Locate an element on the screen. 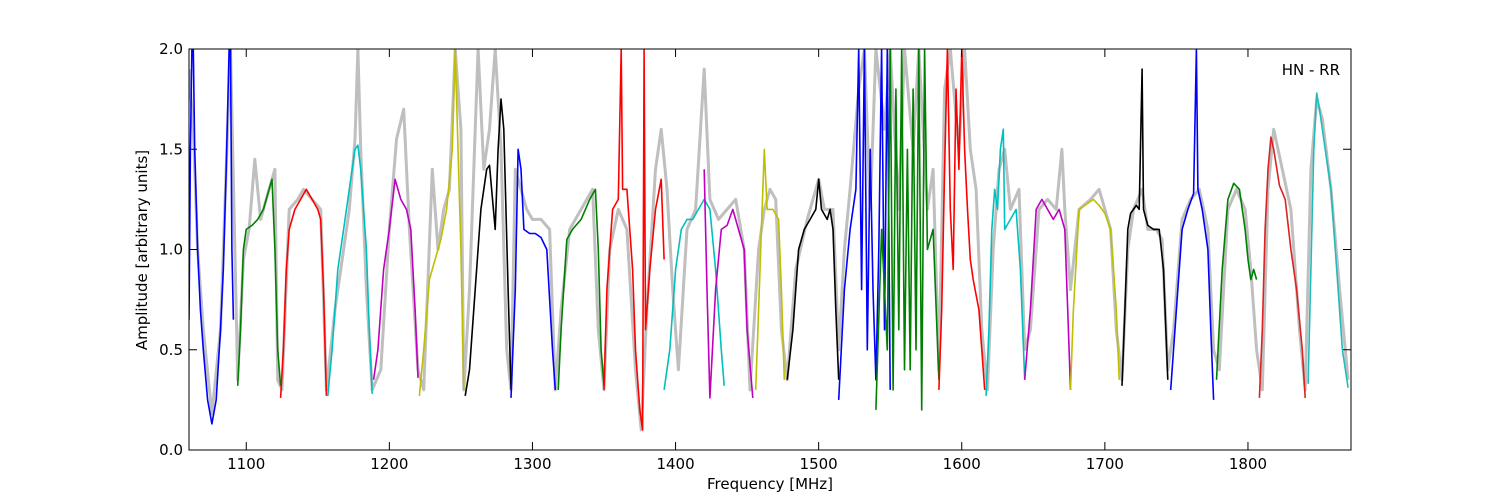  x-tick-label: 1800 is located at coordinates (1248, 464).